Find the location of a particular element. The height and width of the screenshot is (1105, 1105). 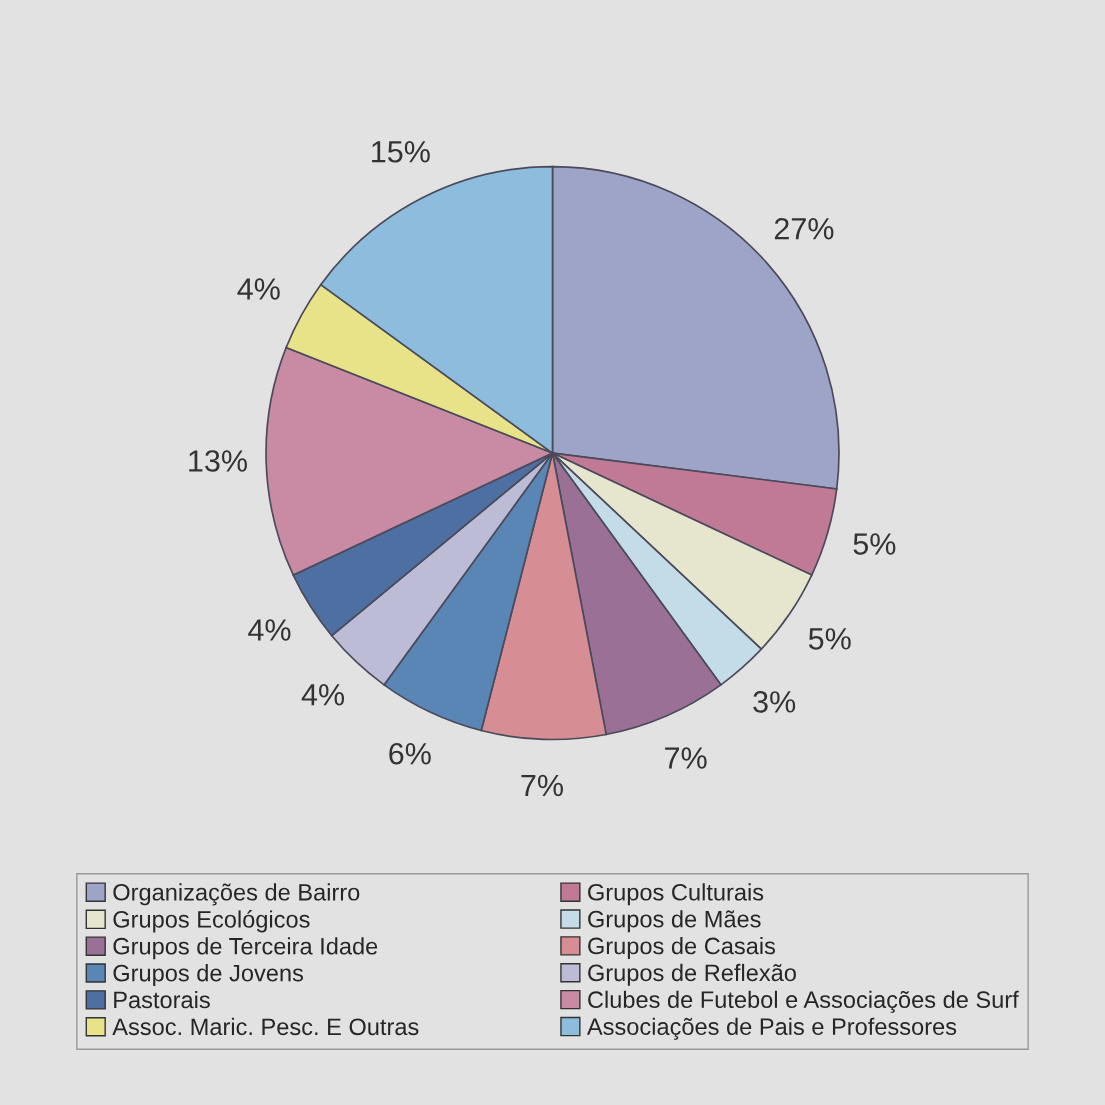

legend-label: Grupos de Mães is located at coordinates (674, 921).